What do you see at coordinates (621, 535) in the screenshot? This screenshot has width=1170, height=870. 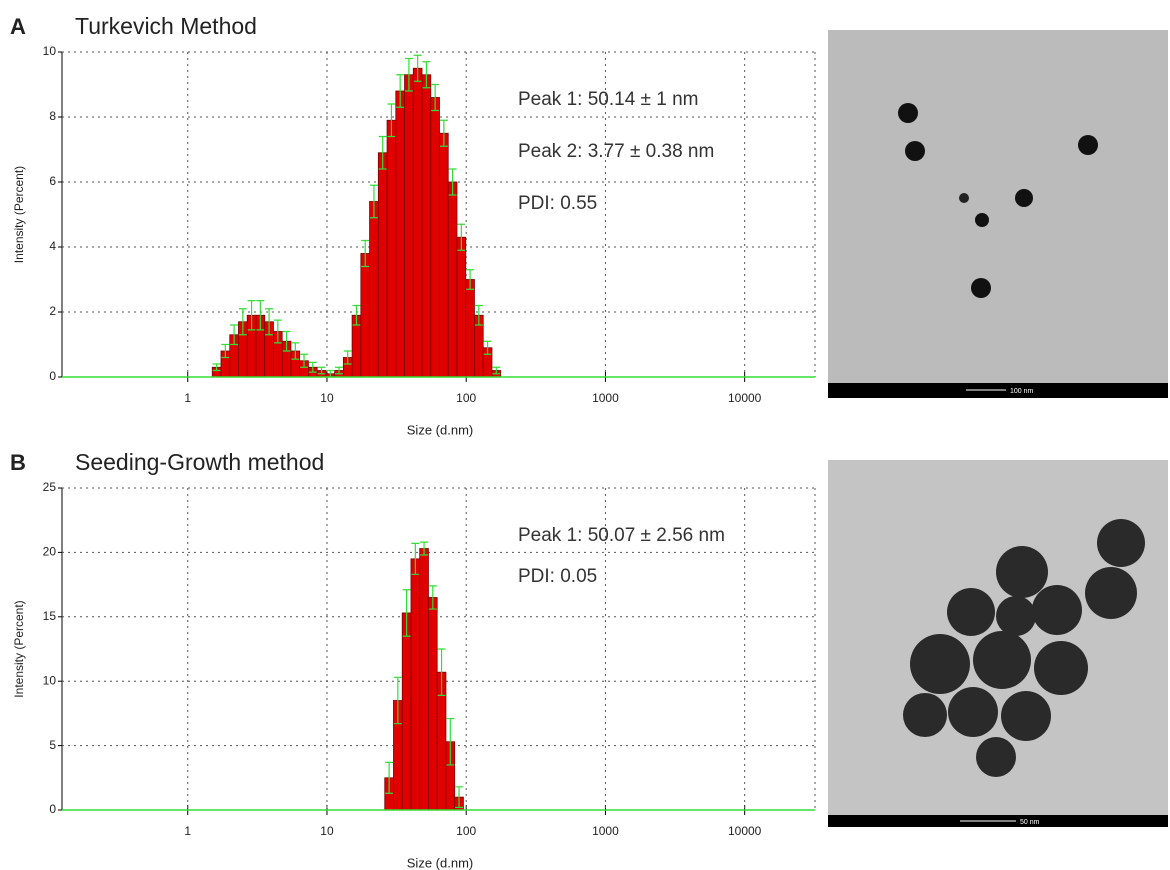 I see `annotation: Peak 1: 50.07 ± 2.56 nm` at bounding box center [621, 535].